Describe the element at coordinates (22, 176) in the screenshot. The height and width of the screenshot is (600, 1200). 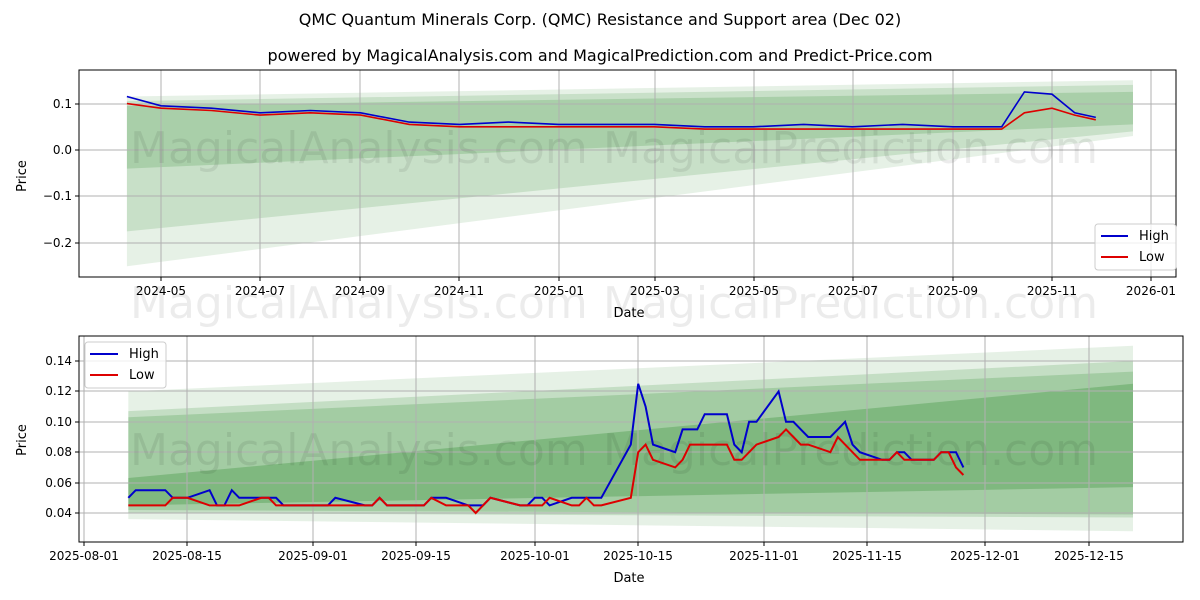
I see `top-y-axis-label: Price` at that location.